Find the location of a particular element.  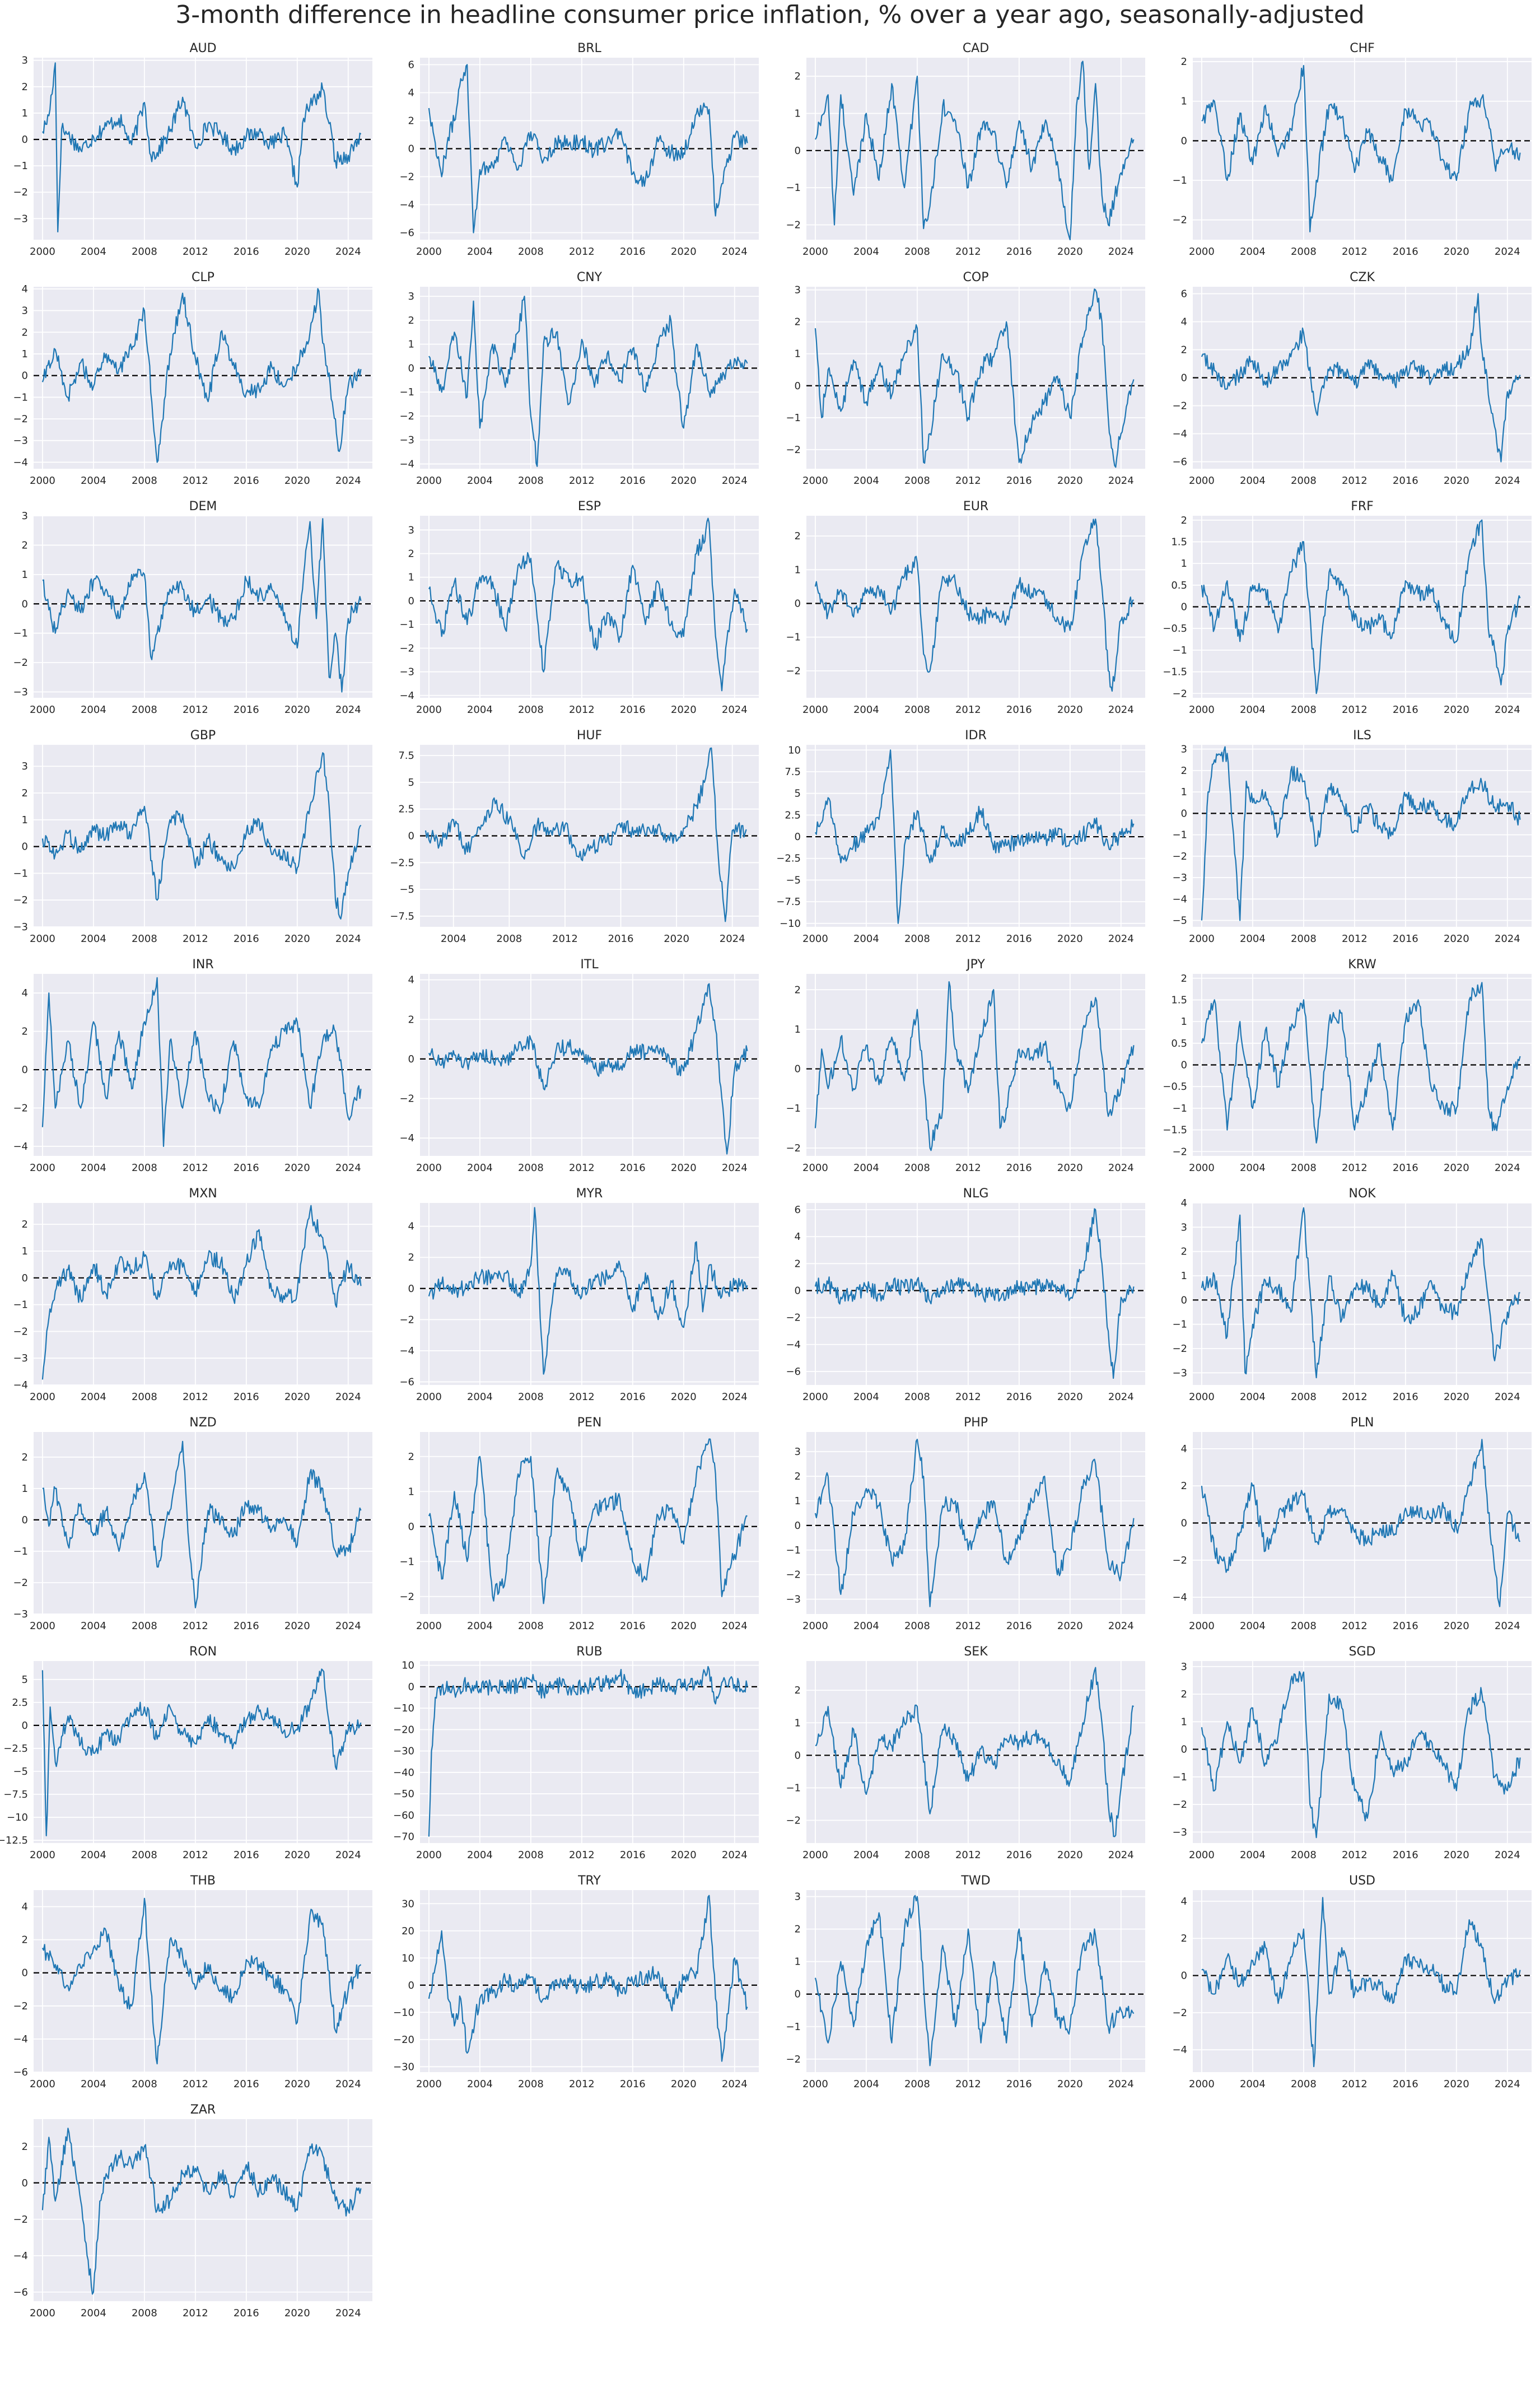

y-tick-label: 2 is located at coordinates (1184, 1694).